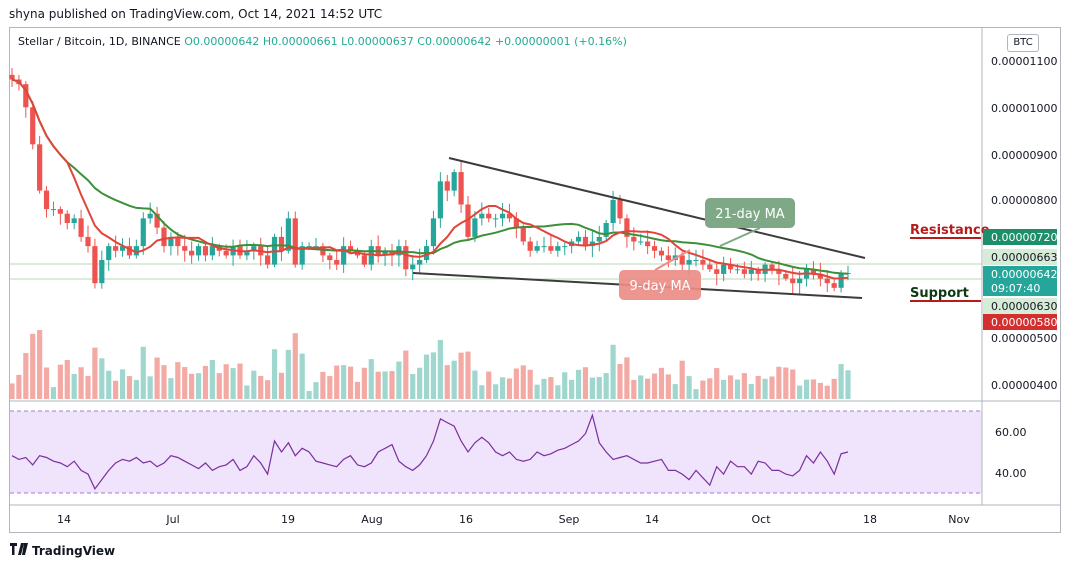 The image size is (1071, 568). What do you see at coordinates (222, 41) in the screenshot?
I see `ohlc-open: O0.00000642` at bounding box center [222, 41].